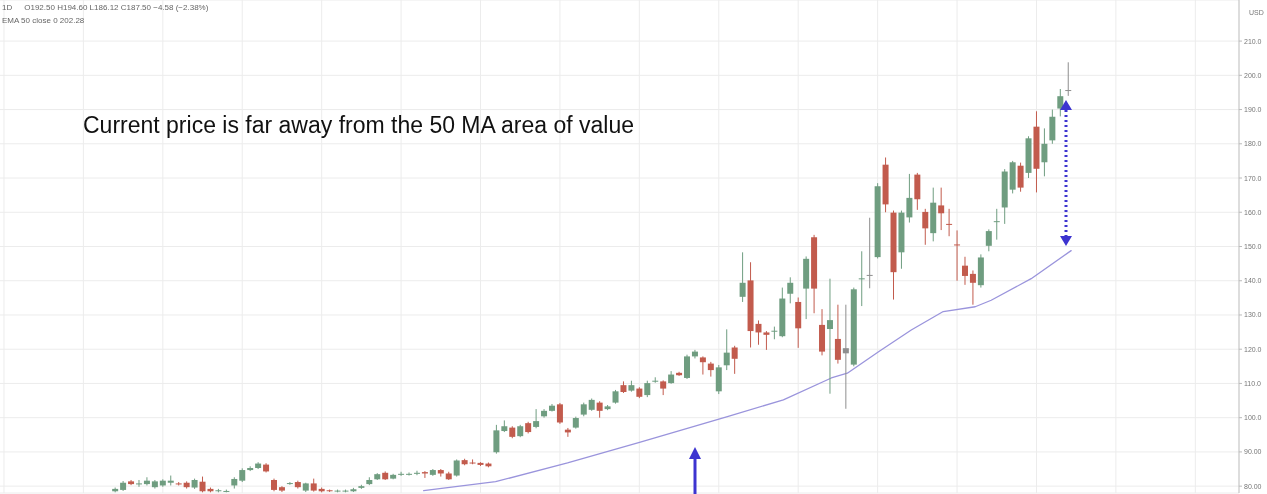 This screenshot has width=1267, height=494. Describe the element at coordinates (43, 20) in the screenshot. I see `annotation: EMA 50 close 0 202.28` at that location.